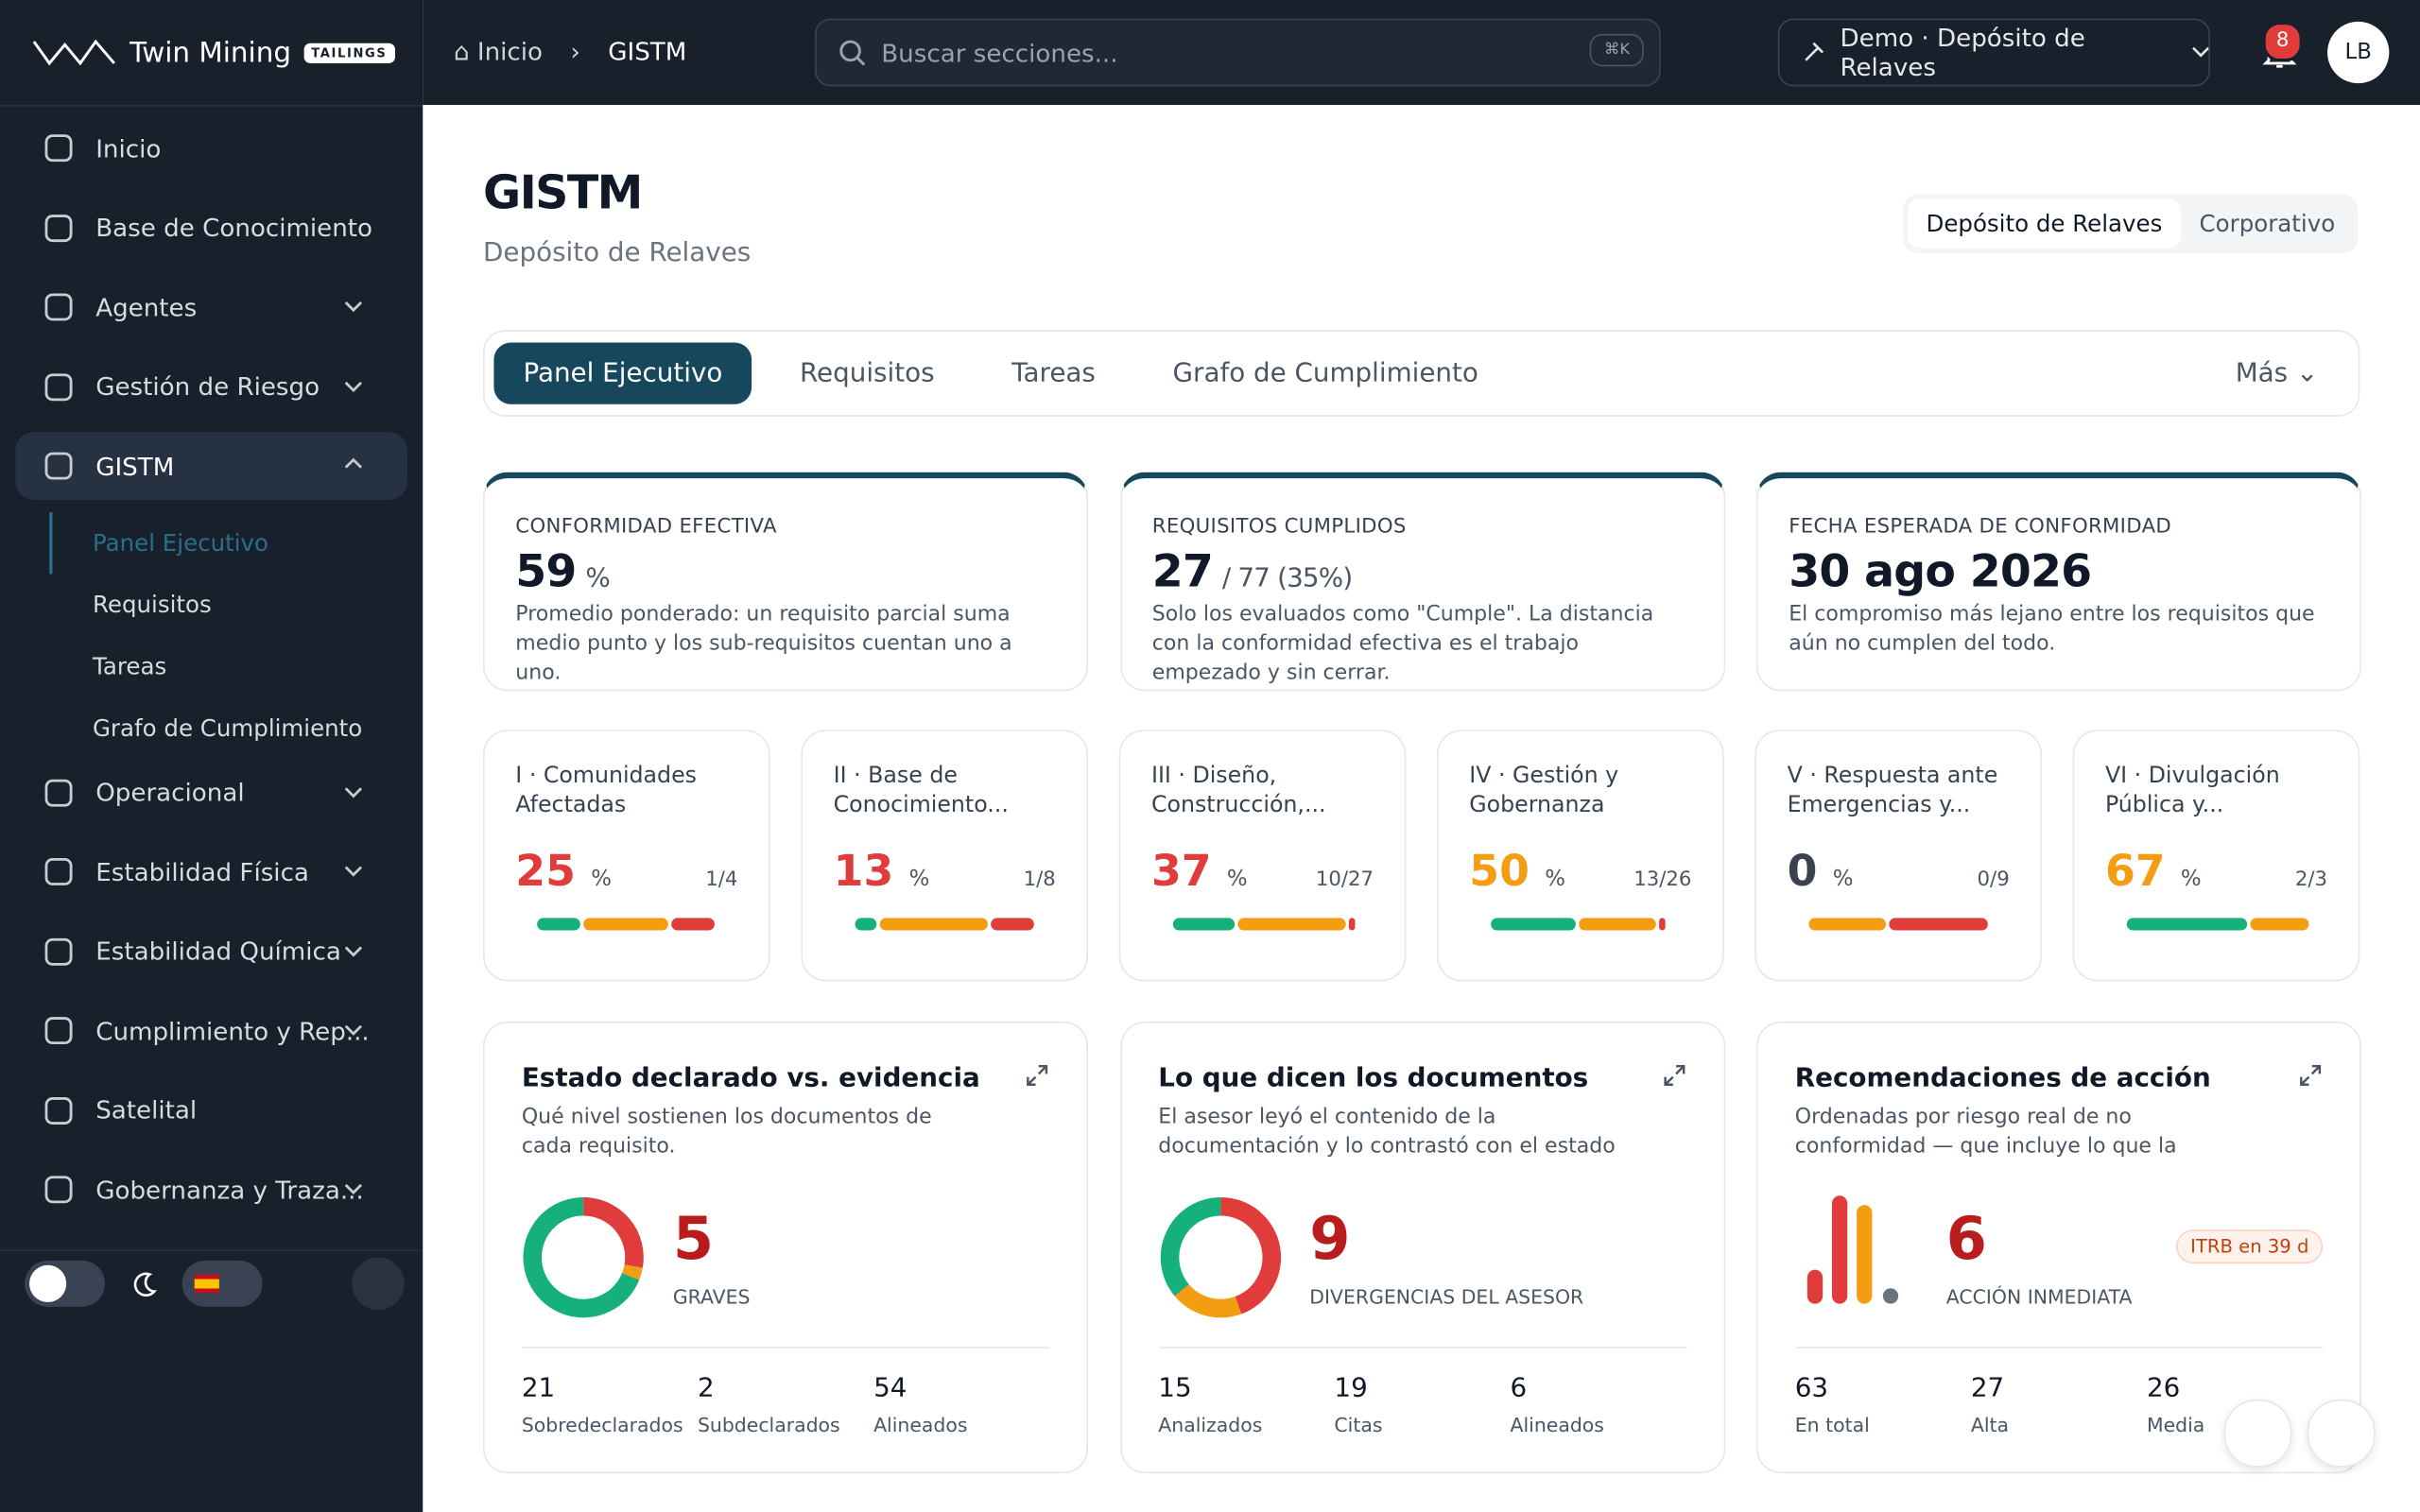  I want to click on search: Buscar secciones... ⌘K, so click(1238, 52).